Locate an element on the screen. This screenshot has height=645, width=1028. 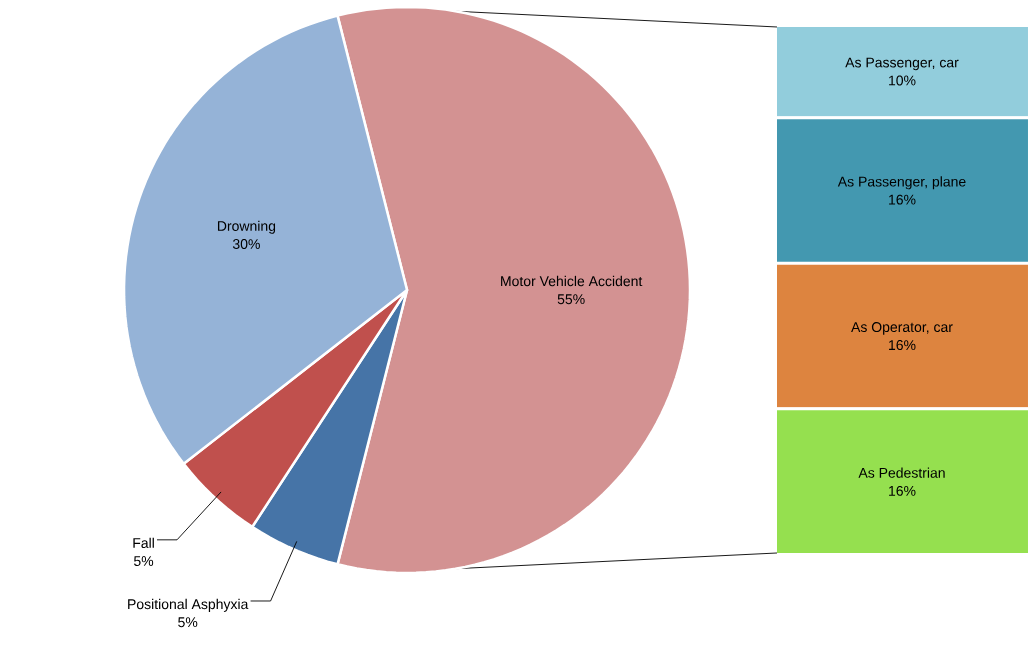
category-label: As Passenger, car is located at coordinates (902, 64).